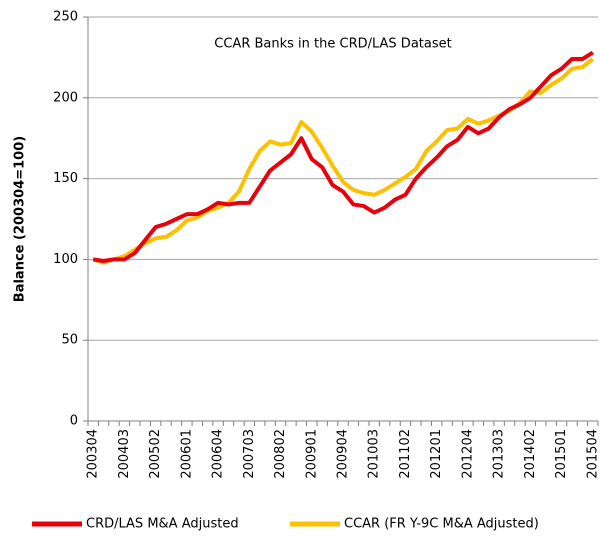 Image resolution: width=600 pixels, height=540 pixels. I want to click on x-tick-label: 201303, so click(499, 454).